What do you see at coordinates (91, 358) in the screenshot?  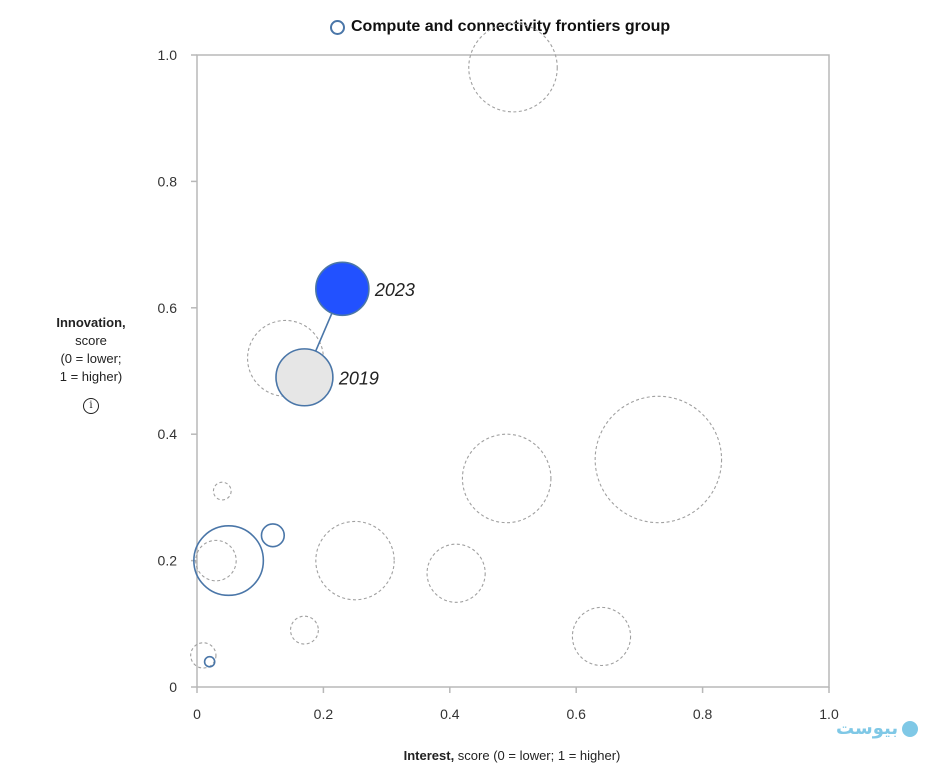 I see `y-axis-label-line-2: (0 = lower;` at bounding box center [91, 358].